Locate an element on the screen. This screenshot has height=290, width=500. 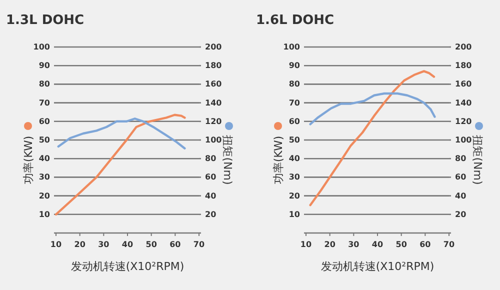
chart-title: 1.6L DOHC is located at coordinates (295, 20).